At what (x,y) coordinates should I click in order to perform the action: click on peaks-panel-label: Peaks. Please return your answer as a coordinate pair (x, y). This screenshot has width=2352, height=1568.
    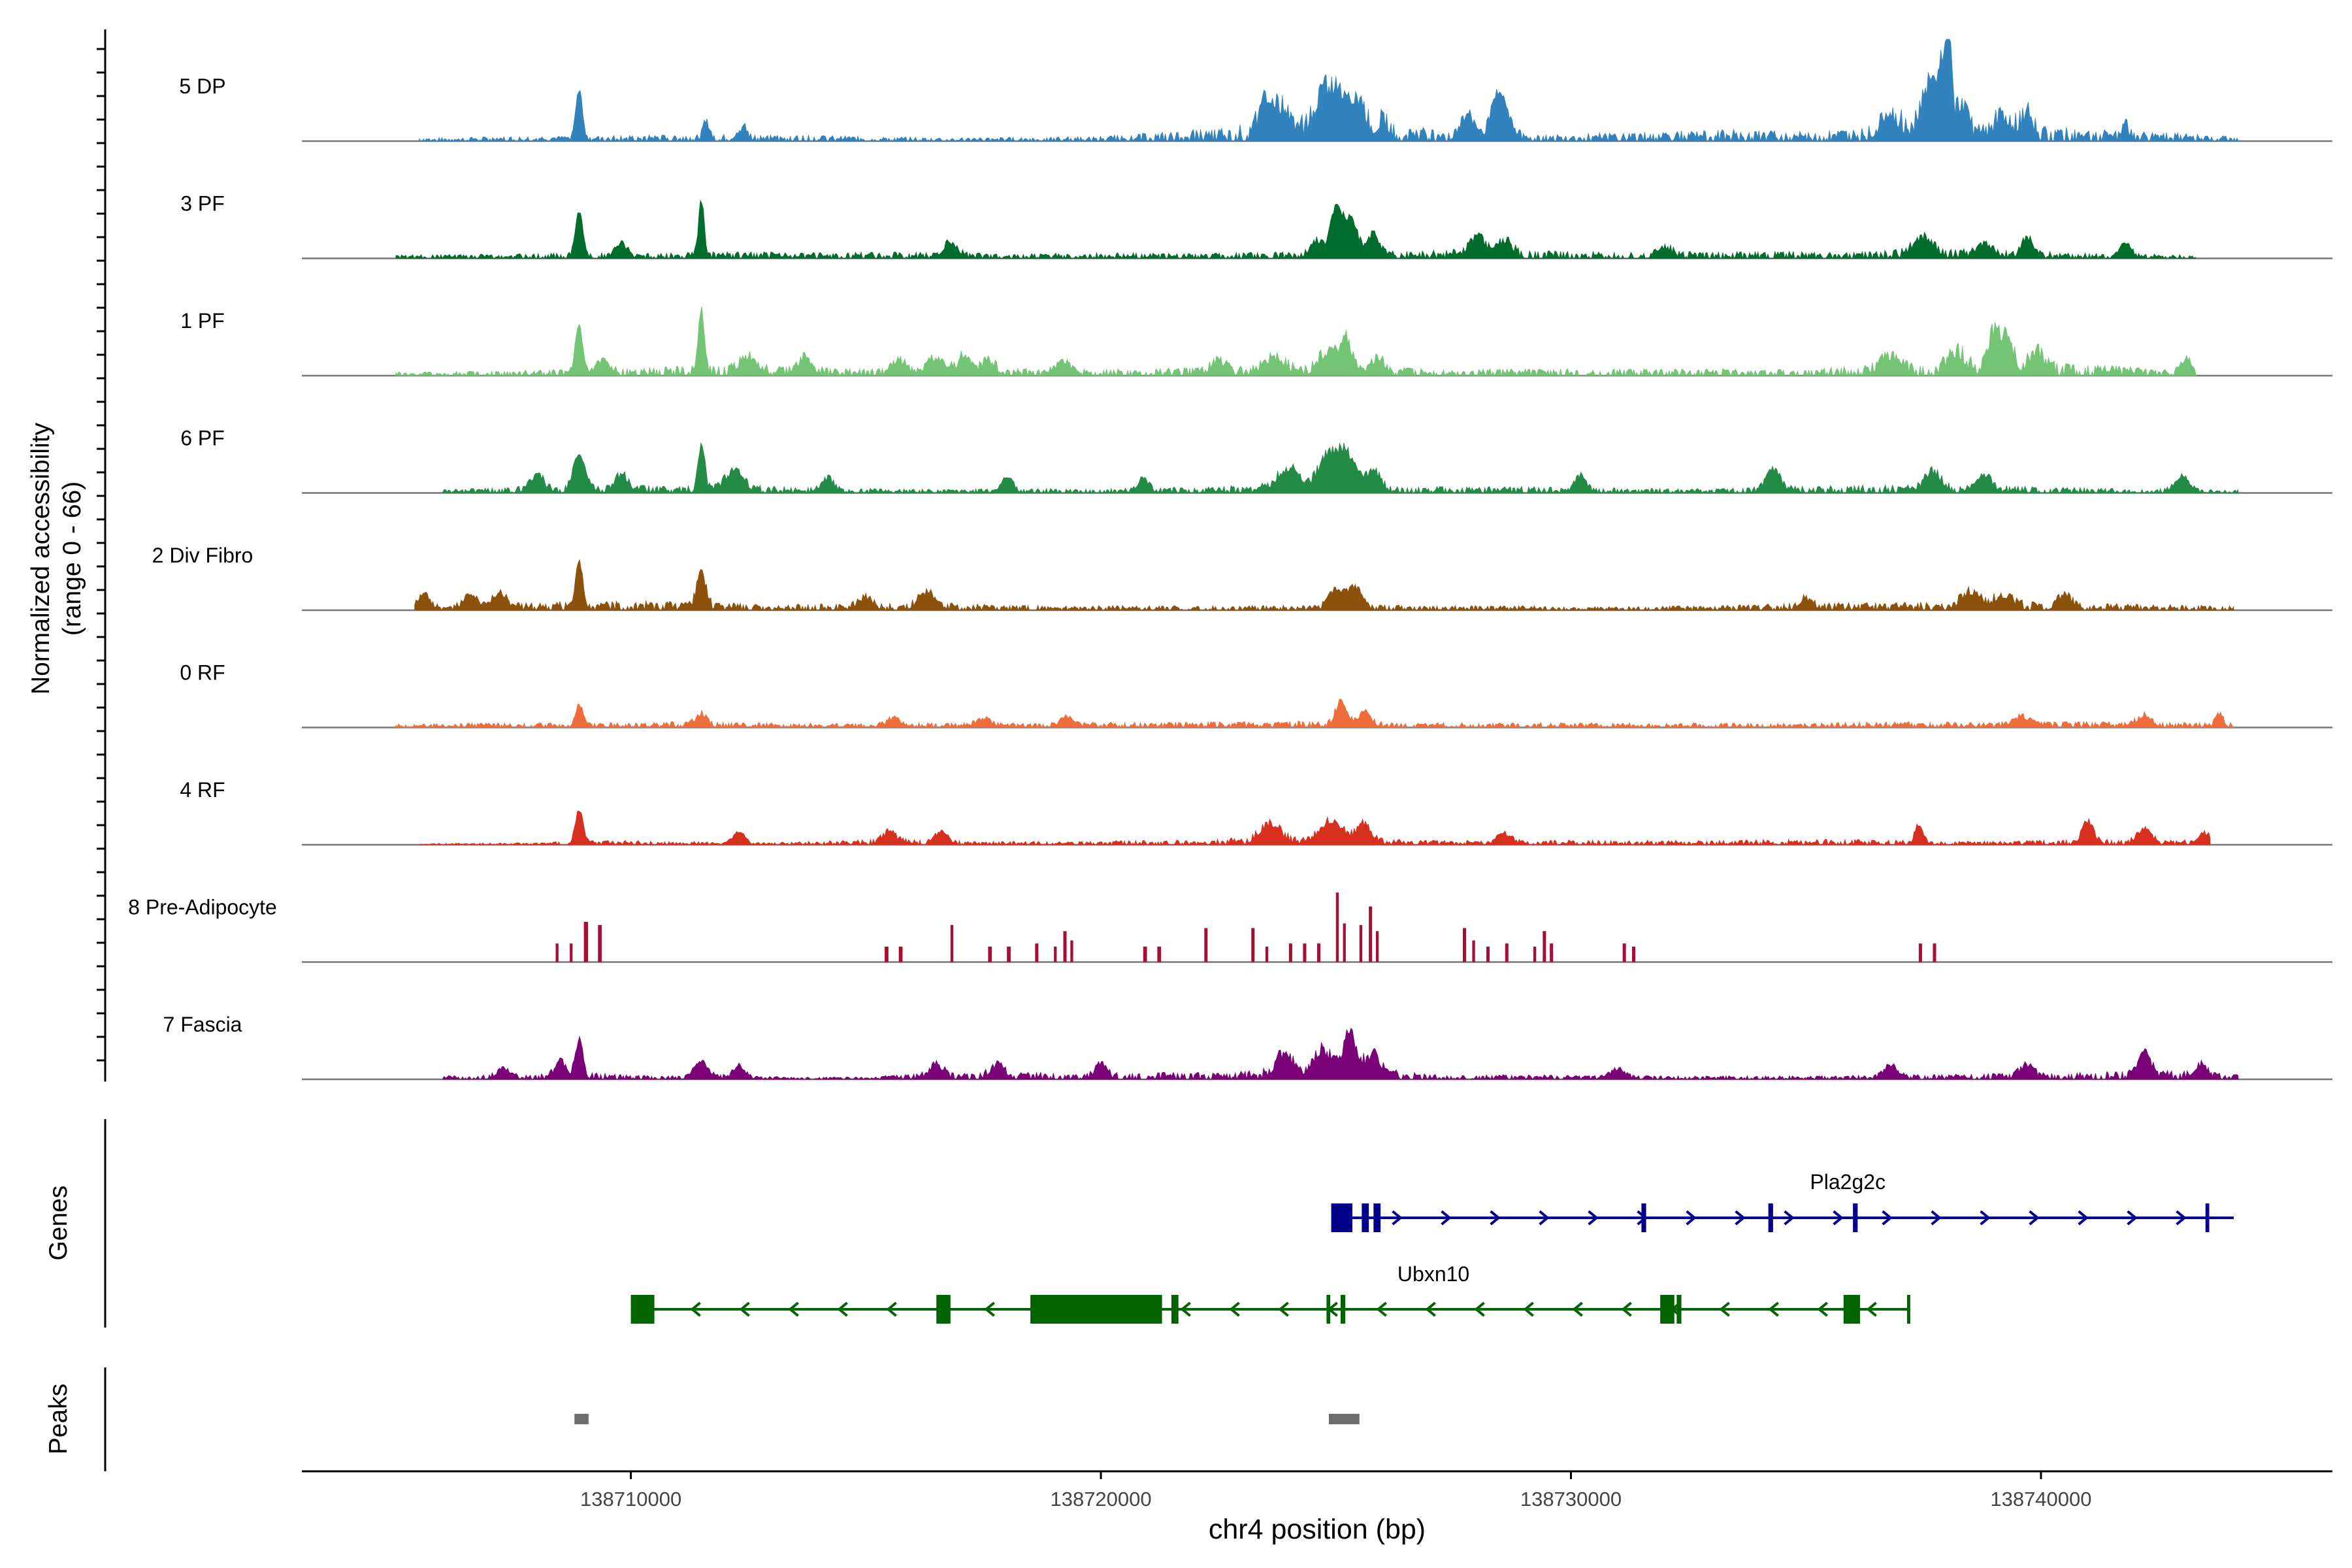
    Looking at the image, I should click on (58, 1419).